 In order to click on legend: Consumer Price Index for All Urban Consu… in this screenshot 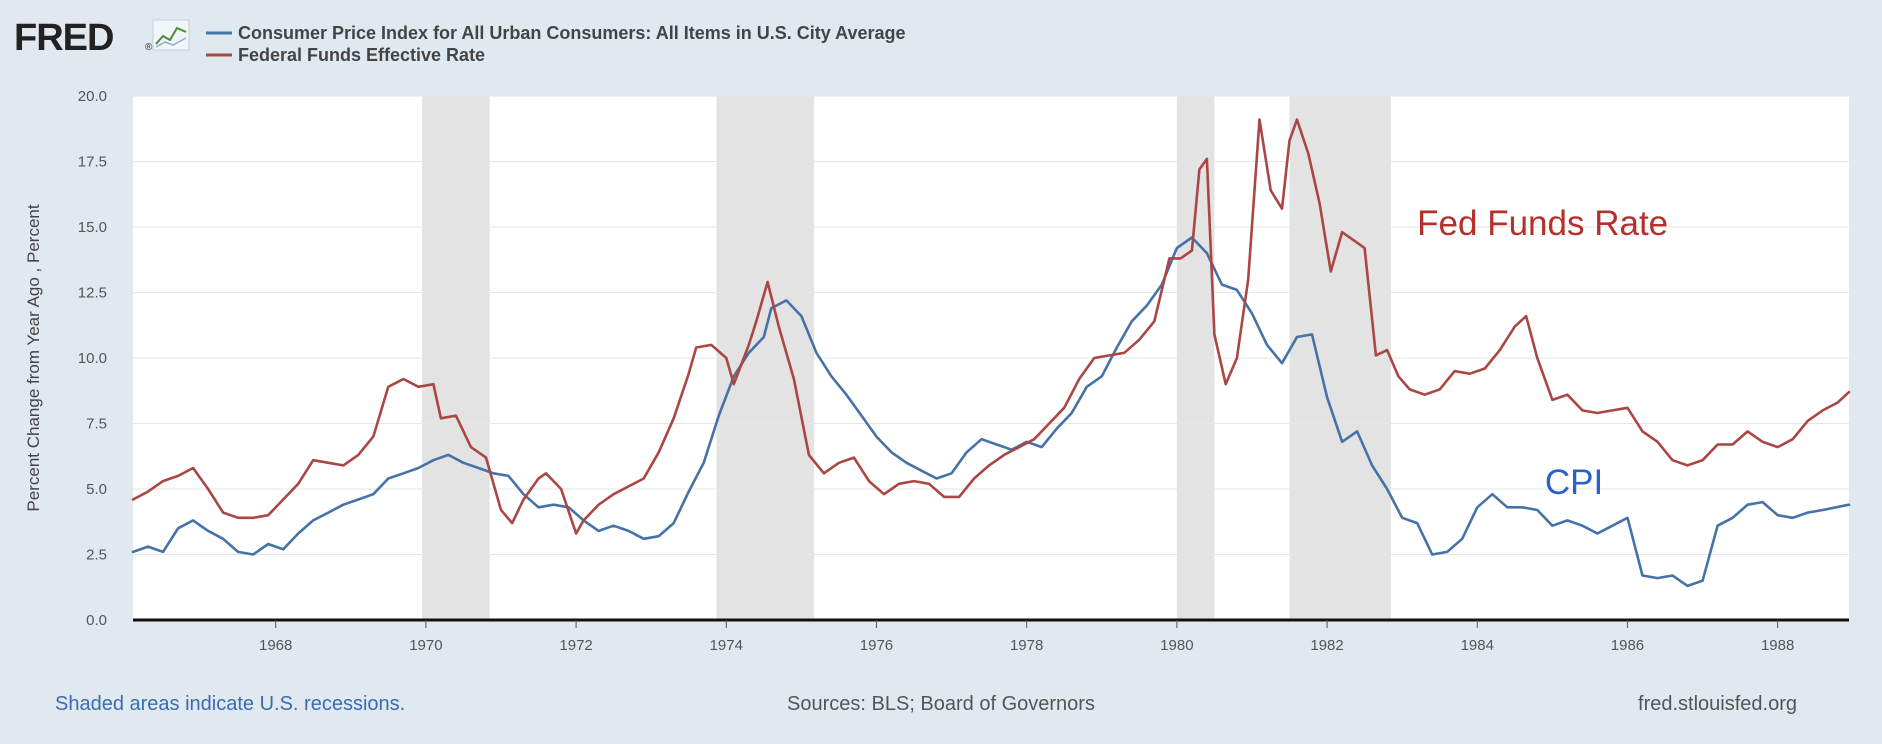, I will do `click(556, 44)`.